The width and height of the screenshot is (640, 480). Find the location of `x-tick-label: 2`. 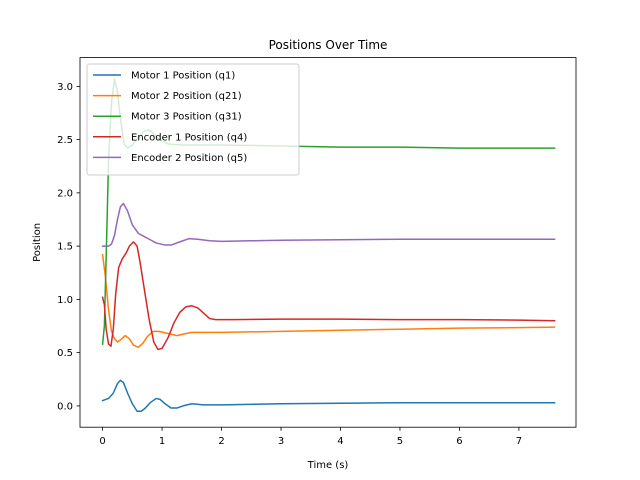

x-tick-label: 2 is located at coordinates (221, 441).